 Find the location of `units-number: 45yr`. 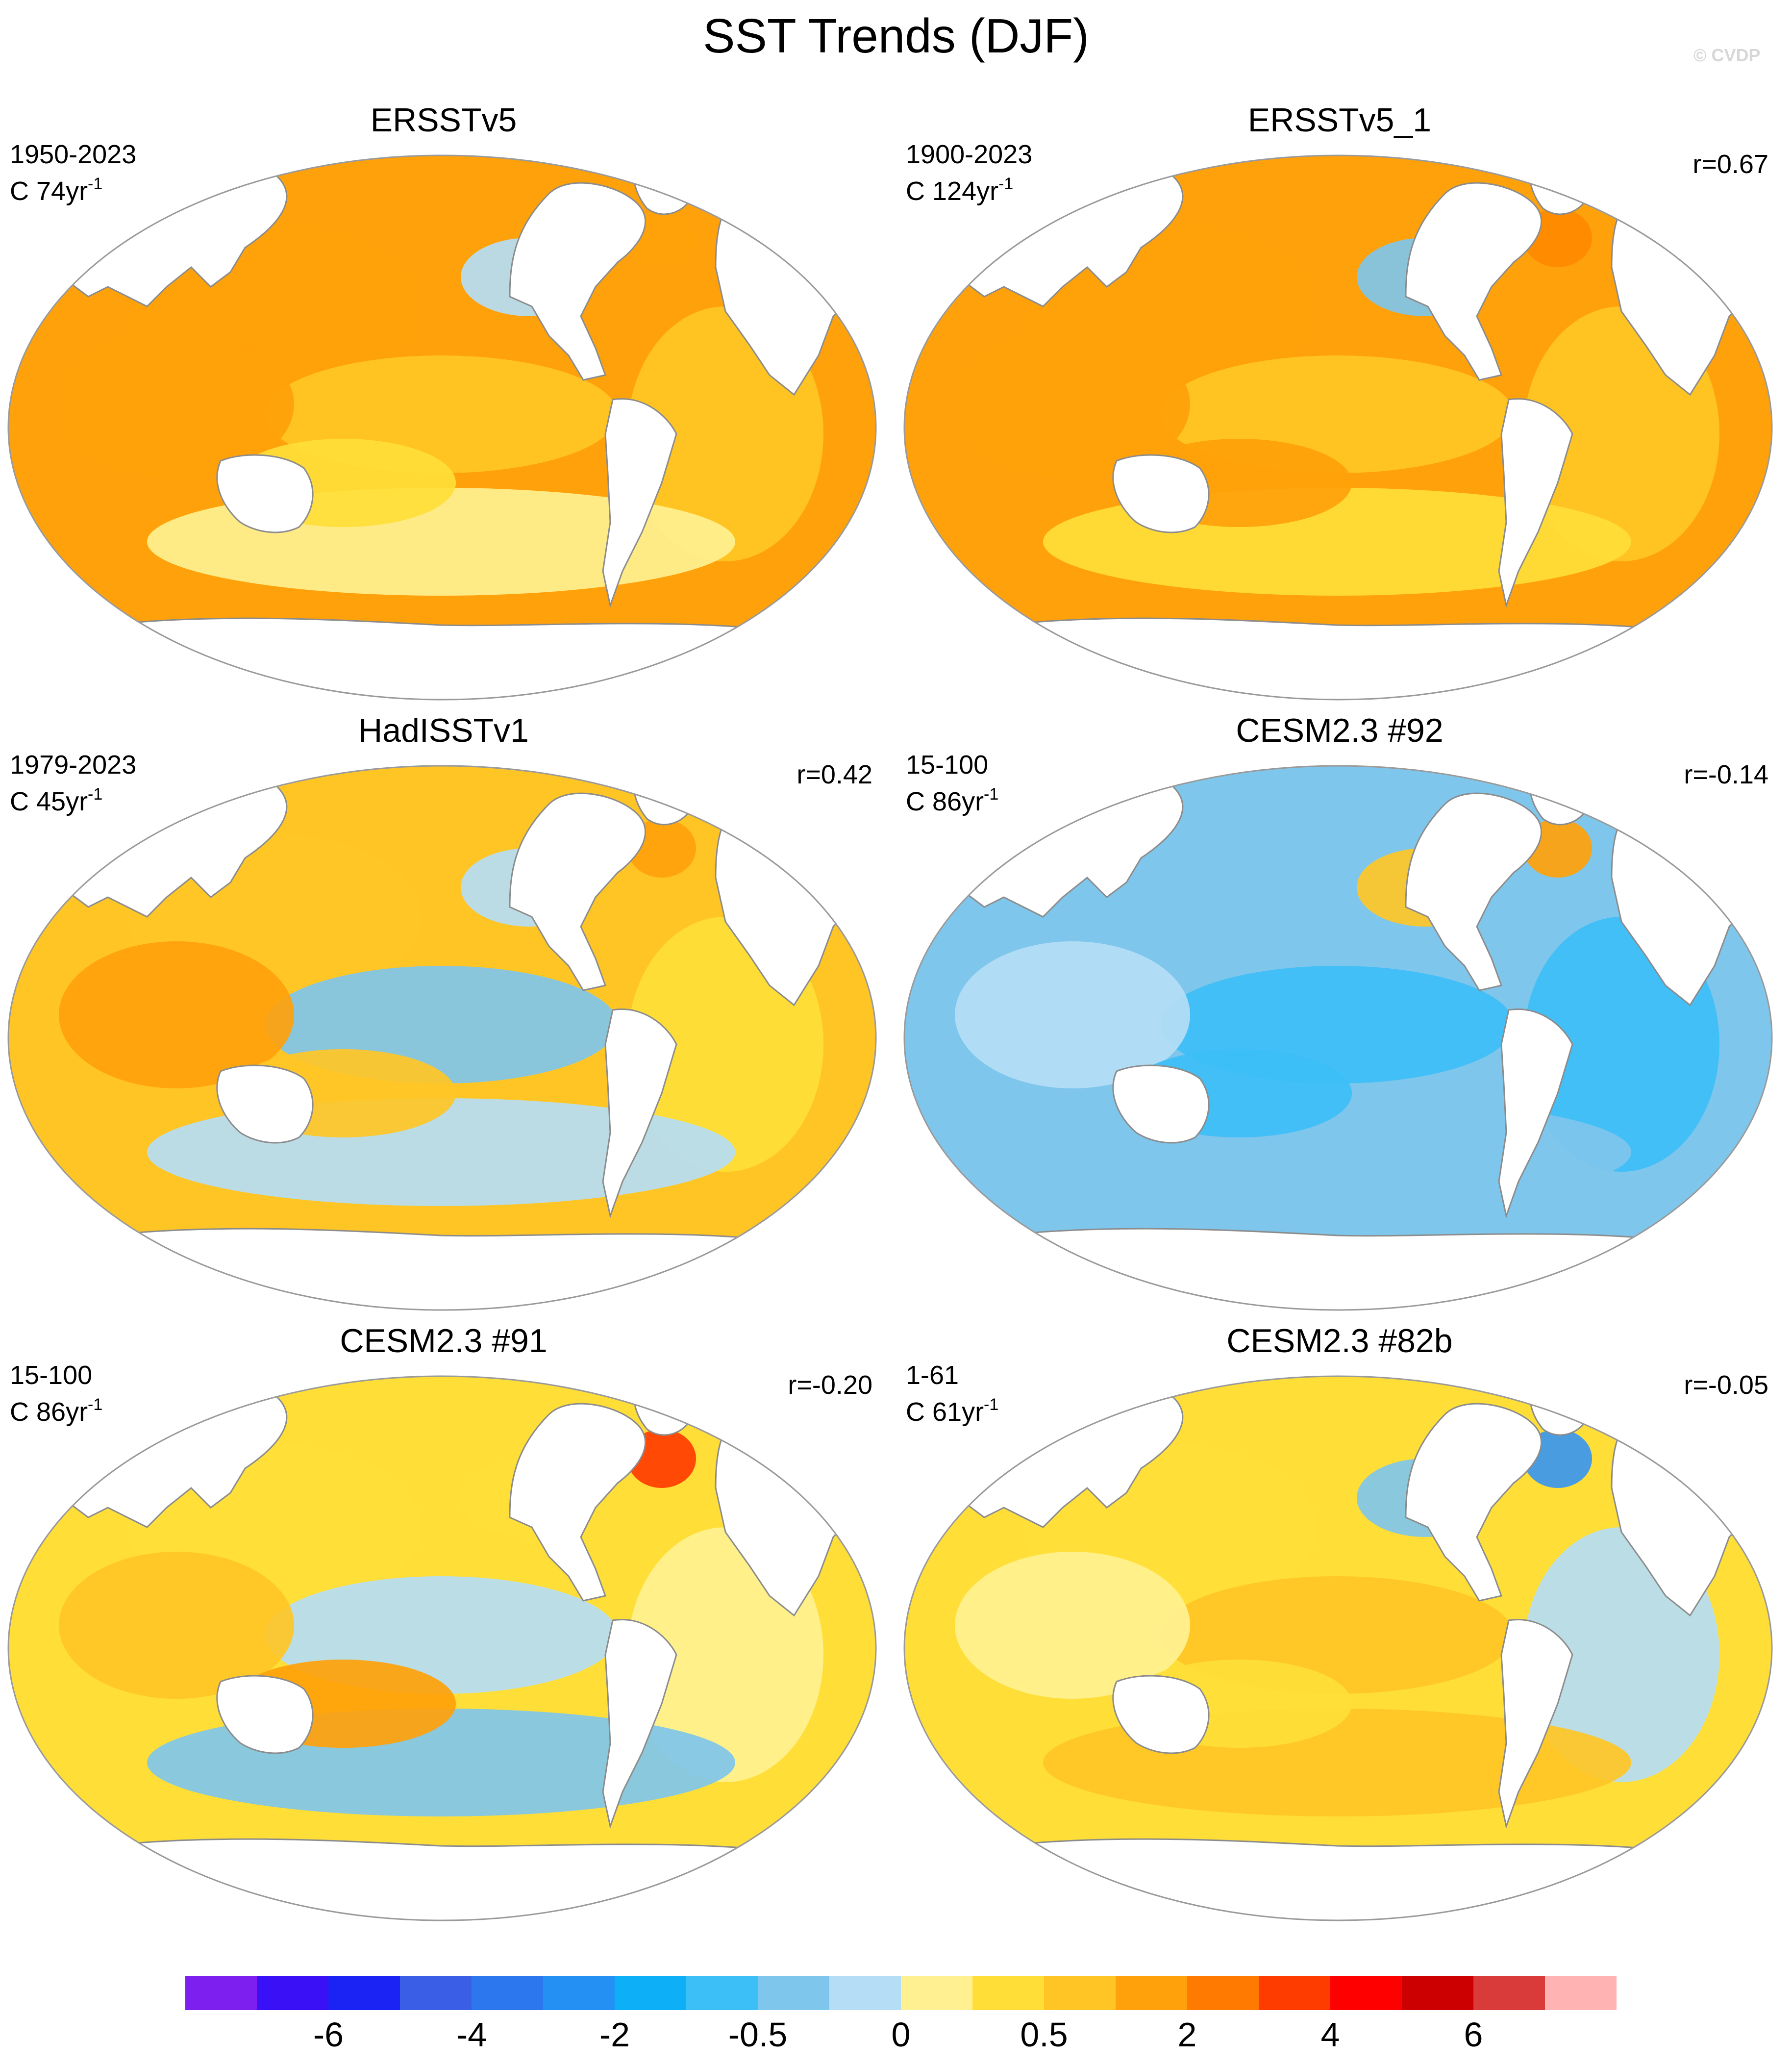

units-number: 45yr is located at coordinates (62, 801).